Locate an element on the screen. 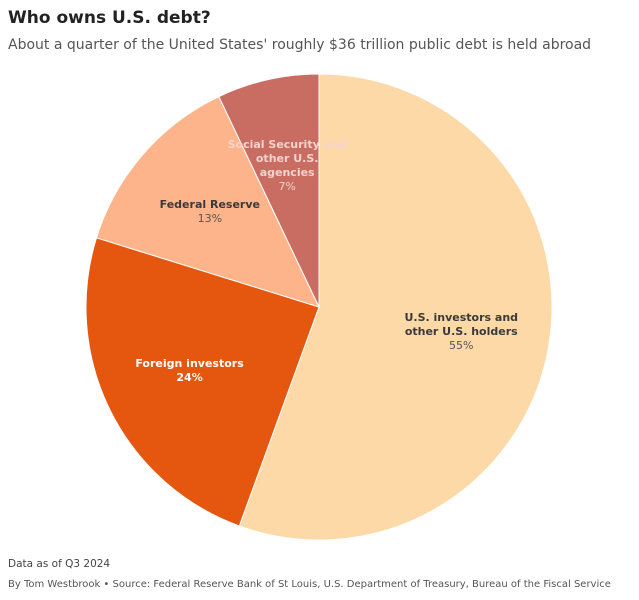  slice-name: Social Security and other U.S. agencies is located at coordinates (287, 159).